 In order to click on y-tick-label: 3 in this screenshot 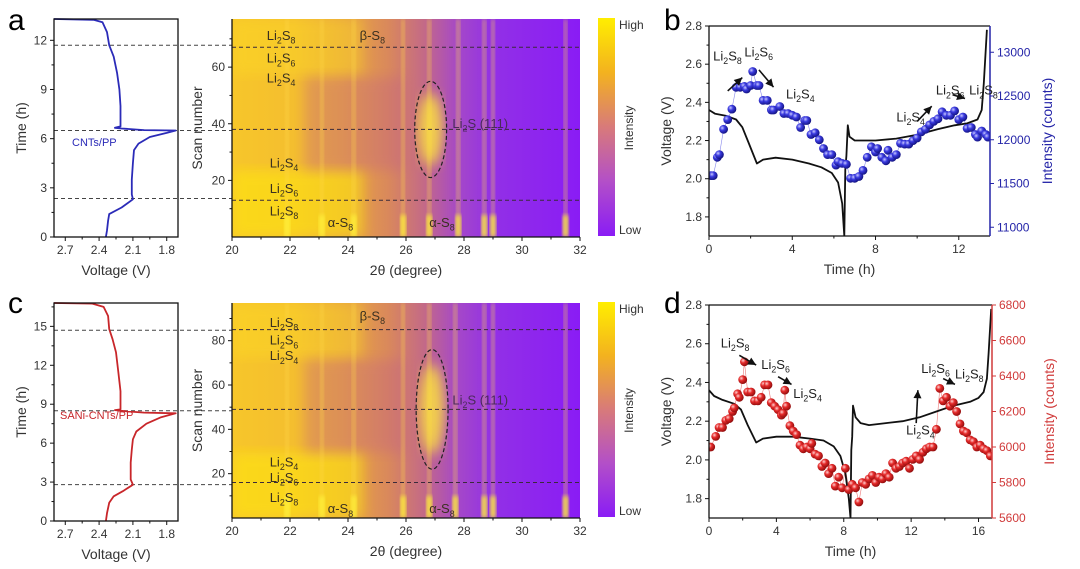, I will do `click(43, 188)`.